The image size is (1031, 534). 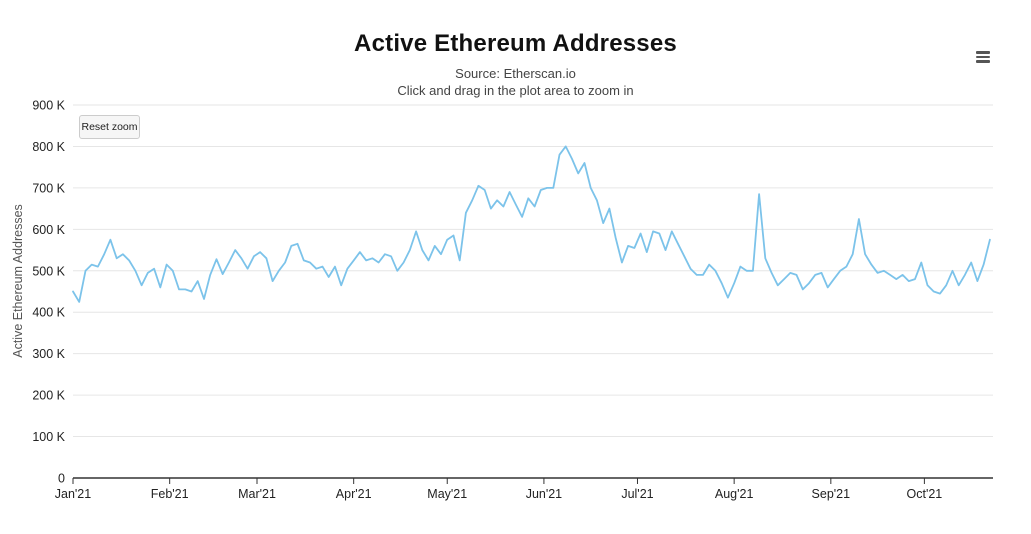 I want to click on x-tick-label: Apr'21, so click(x=354, y=494).